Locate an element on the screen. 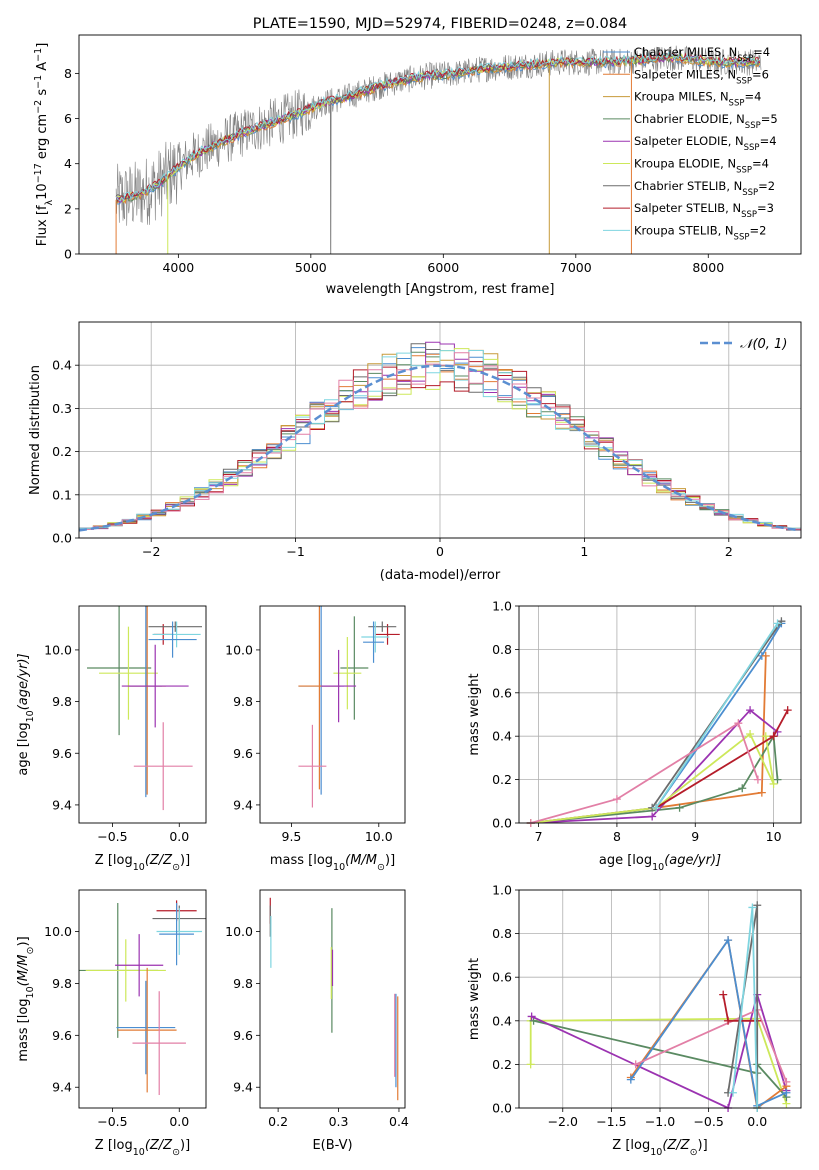 This screenshot has height=1170, width=819. weight_vs_age-x-label: age [log10(age/yr)] is located at coordinates (660, 863).